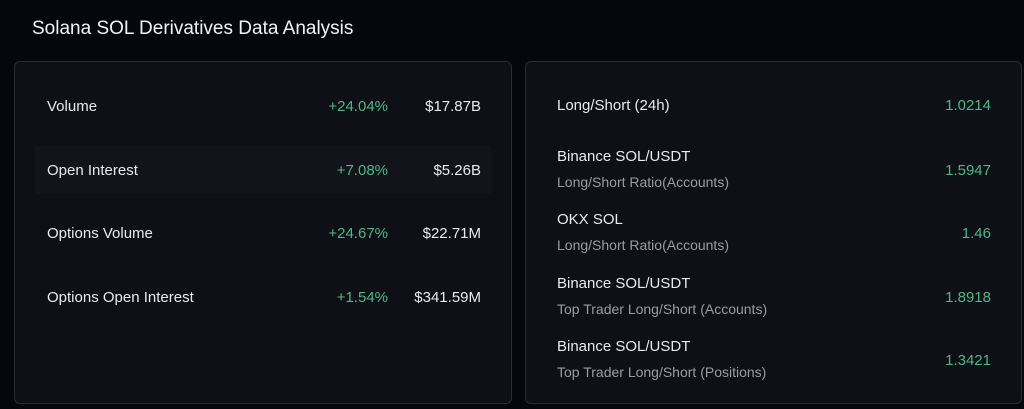 The width and height of the screenshot is (1024, 409). What do you see at coordinates (193, 28) in the screenshot?
I see `page-title: Solana SOL Derivatives Data Analysis` at bounding box center [193, 28].